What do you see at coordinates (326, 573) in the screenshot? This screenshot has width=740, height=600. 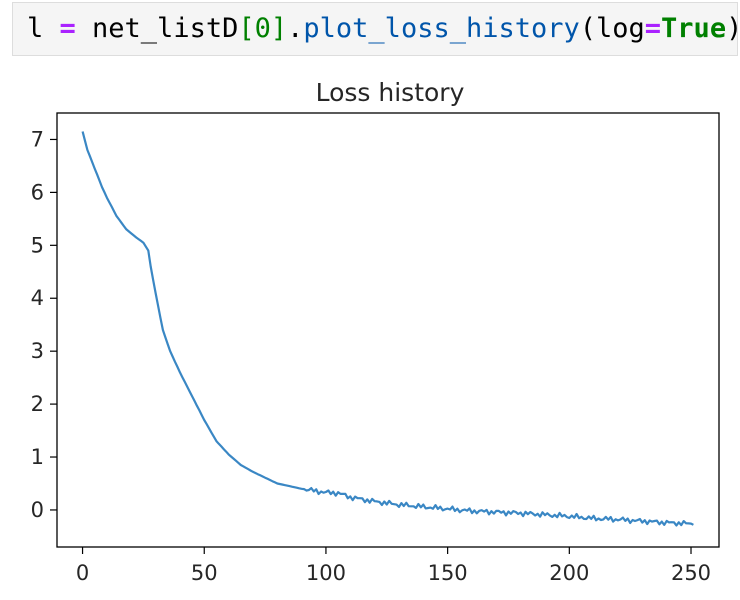 I see `x-tick-label: 100` at bounding box center [326, 573].